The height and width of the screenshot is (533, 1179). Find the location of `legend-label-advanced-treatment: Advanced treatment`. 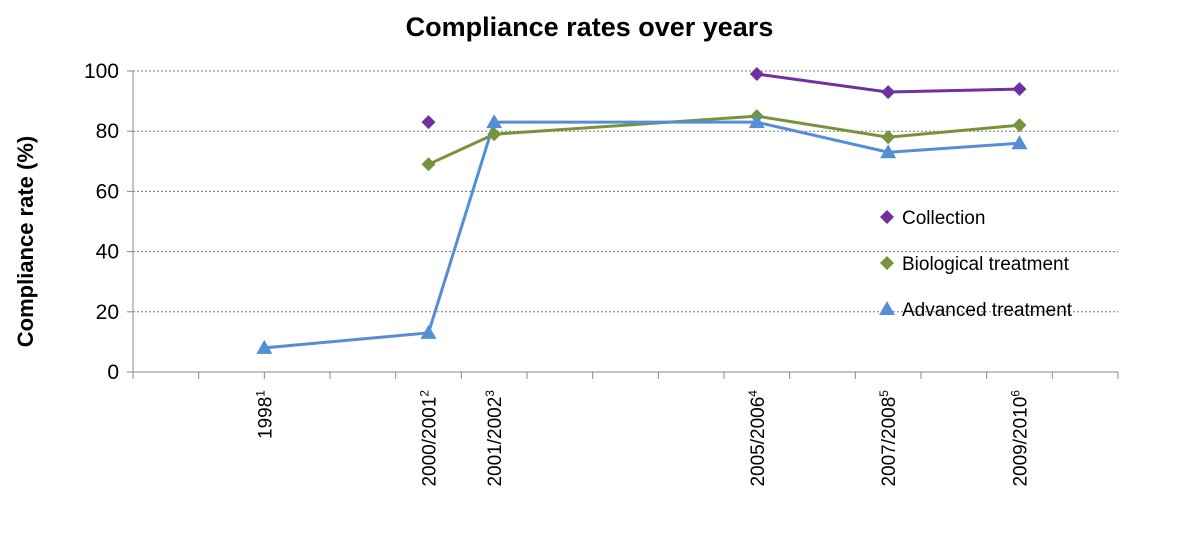

legend-label-advanced-treatment: Advanced treatment is located at coordinates (987, 310).